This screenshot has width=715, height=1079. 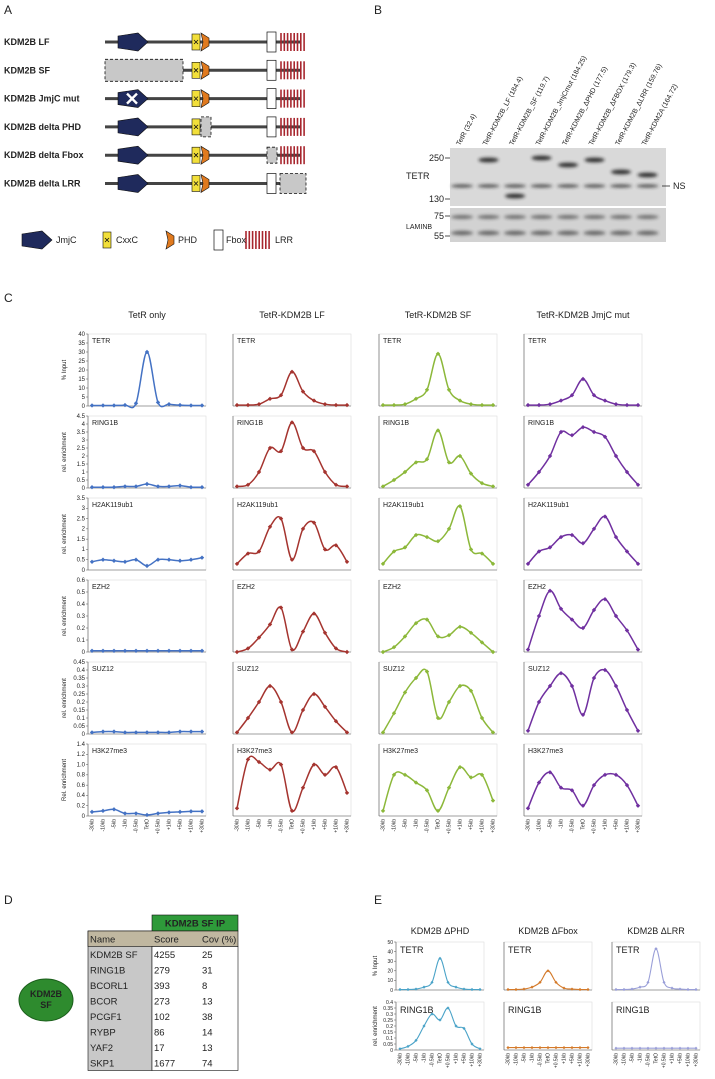 I want to click on table-cell: 13, so click(x=207, y=1048).